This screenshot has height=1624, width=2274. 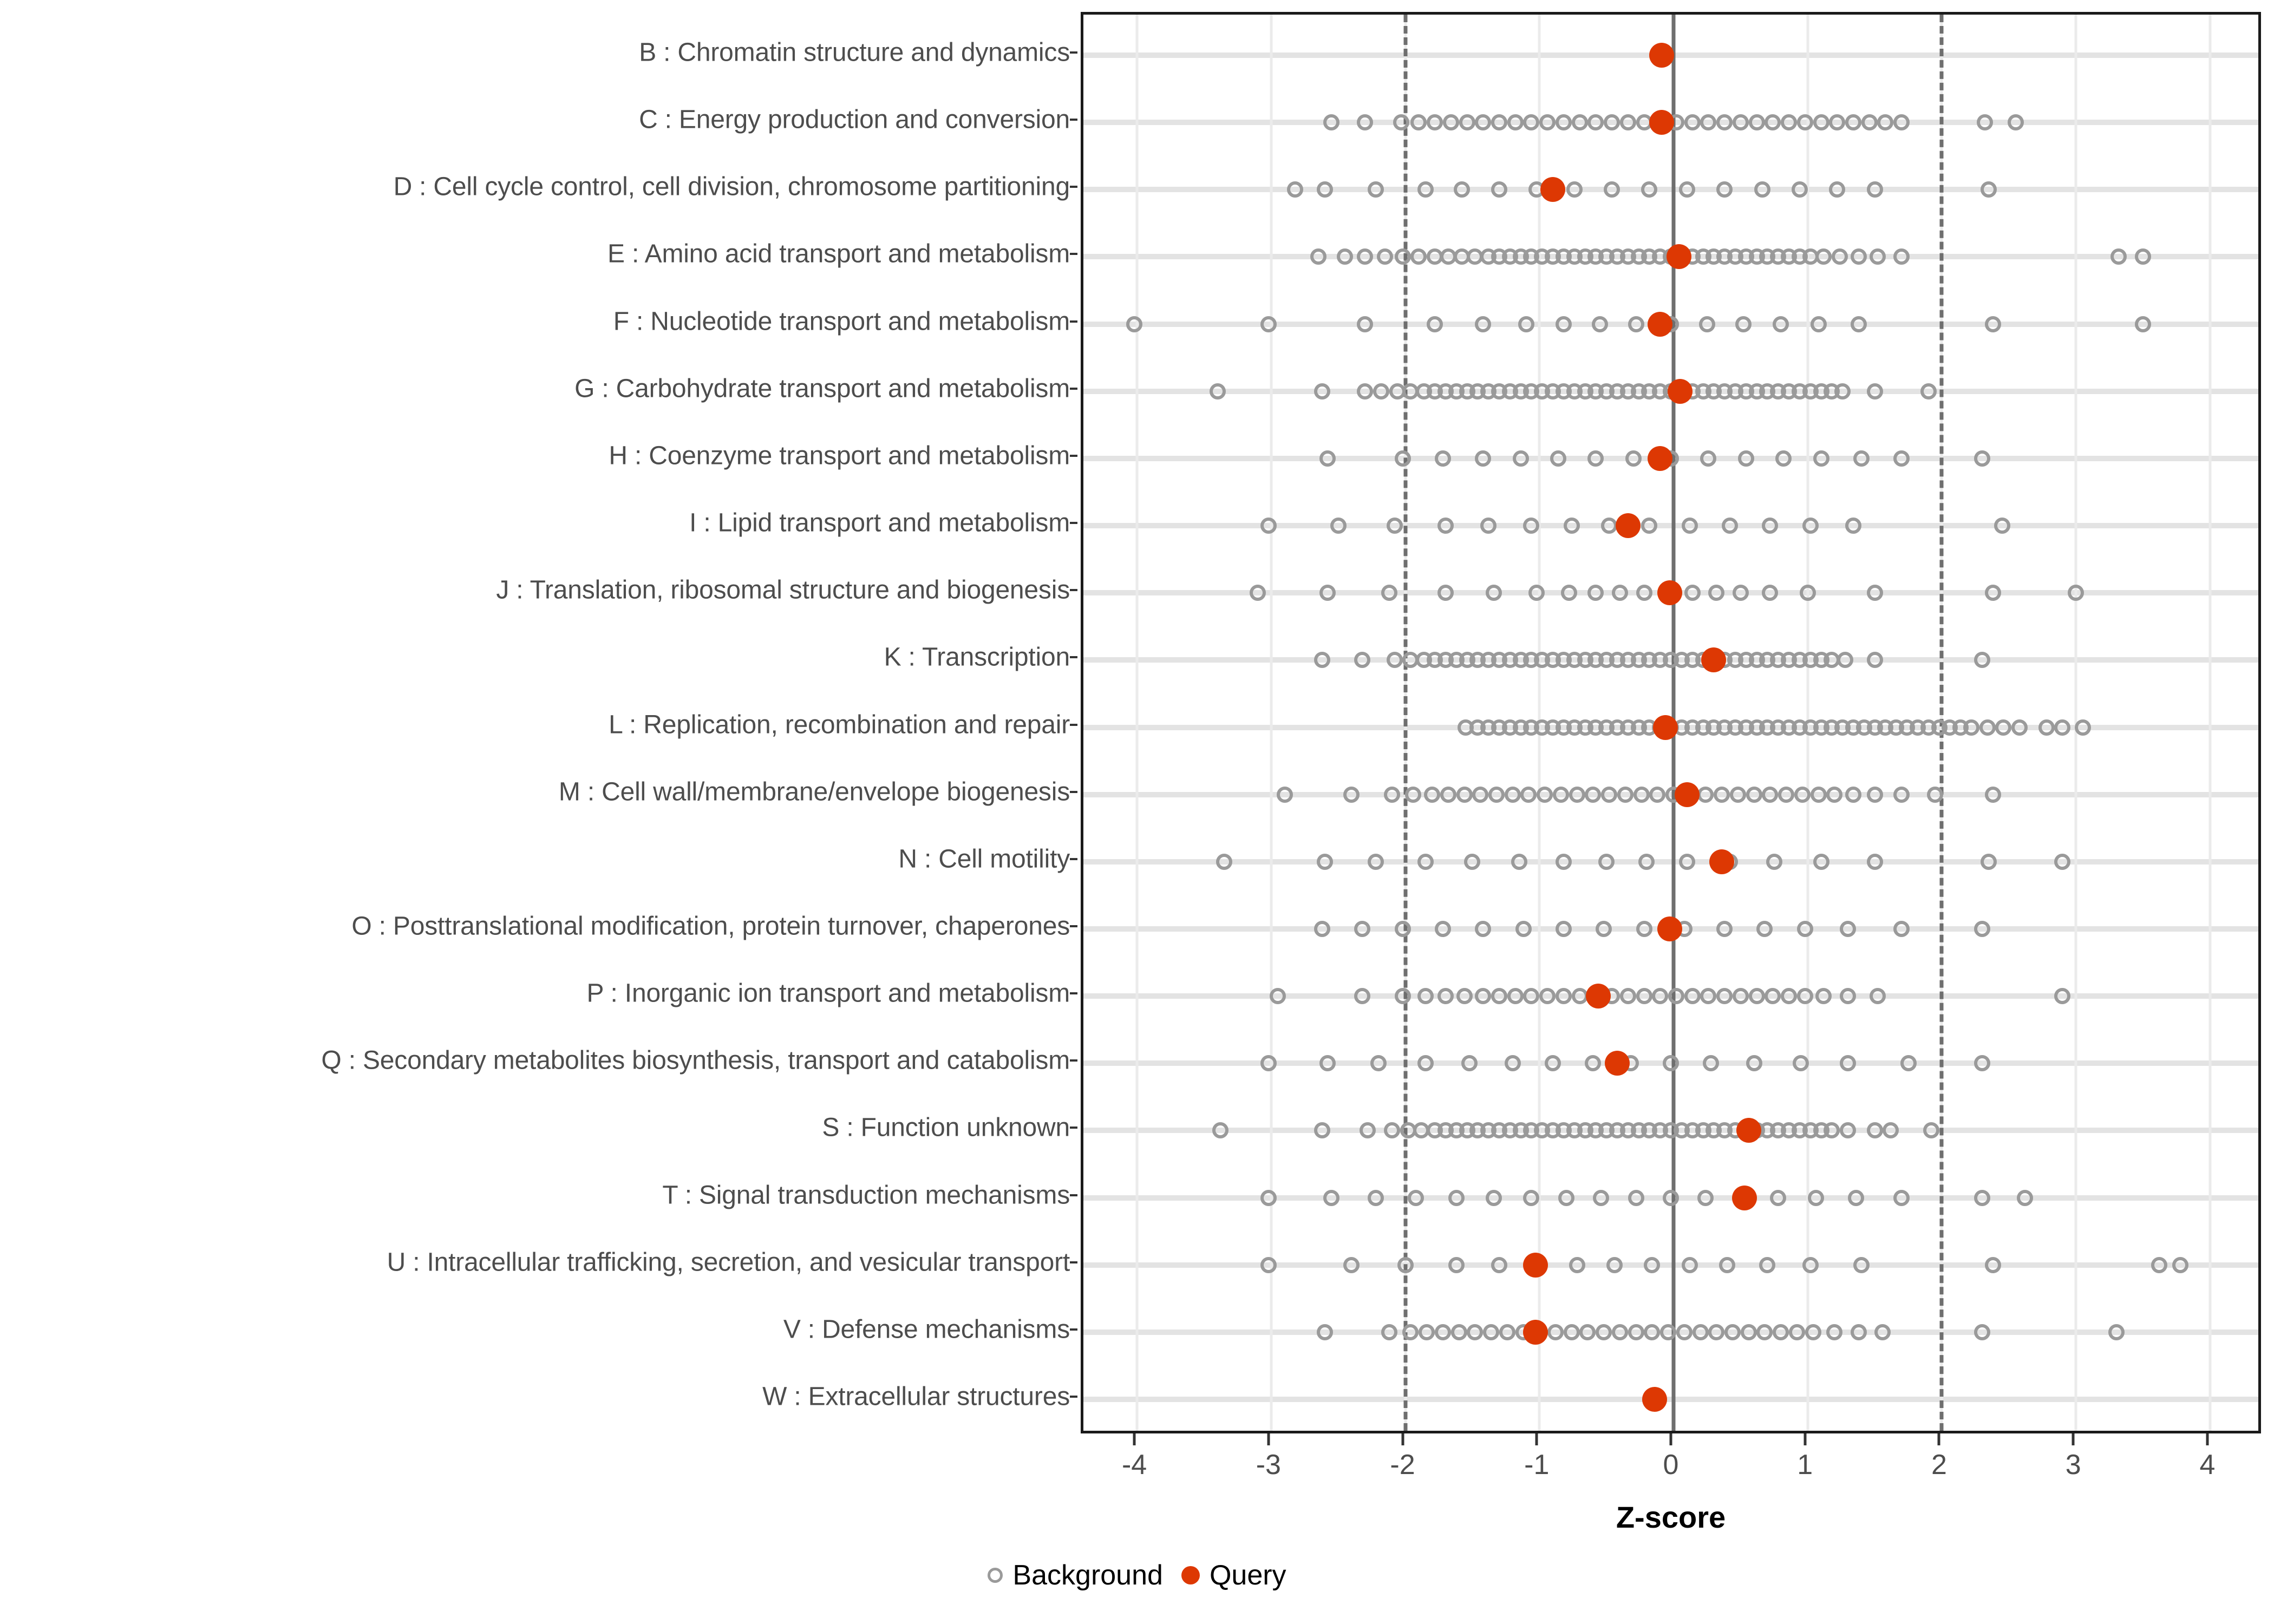 What do you see at coordinates (977, 658) in the screenshot?
I see `y-axis-label: K : Transcription` at bounding box center [977, 658].